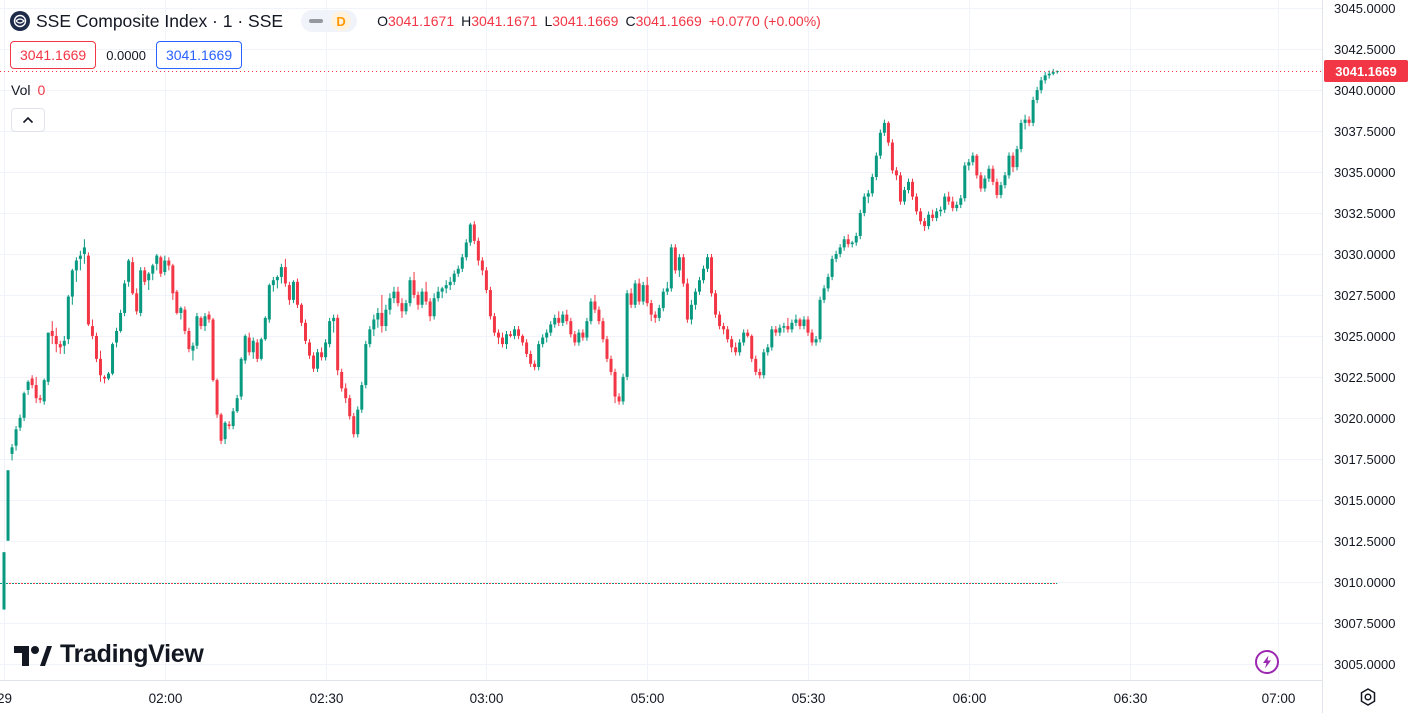  I want to click on tradingview-logo: TradingView, so click(109, 654).